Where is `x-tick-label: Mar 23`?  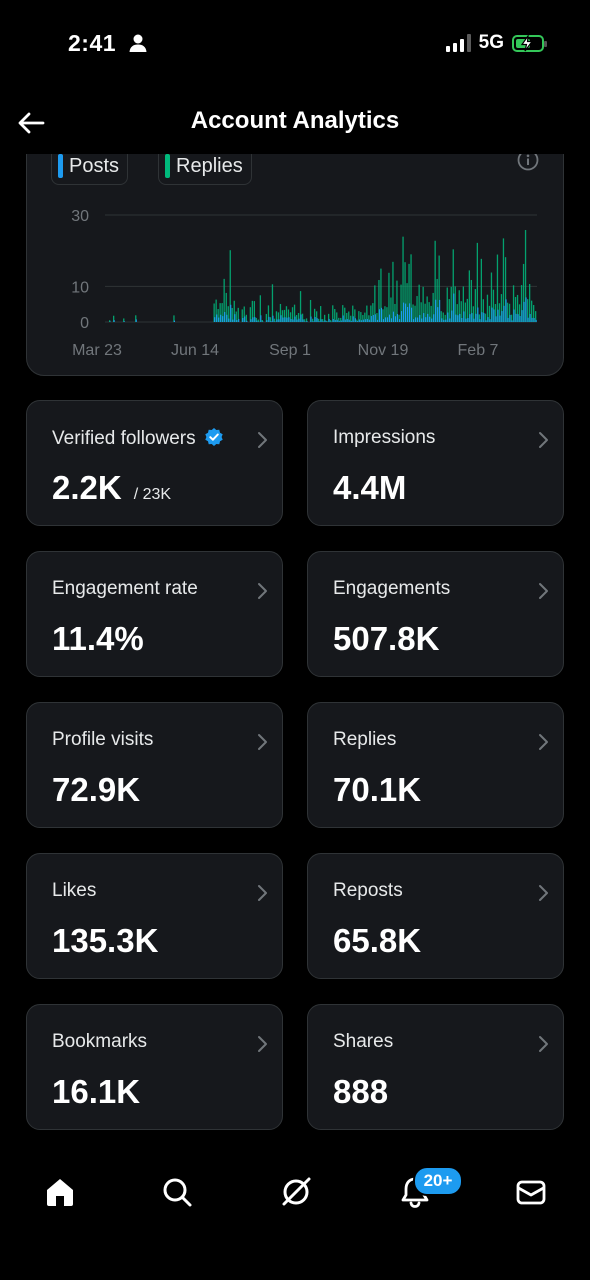
x-tick-label: Mar 23 is located at coordinates (97, 350).